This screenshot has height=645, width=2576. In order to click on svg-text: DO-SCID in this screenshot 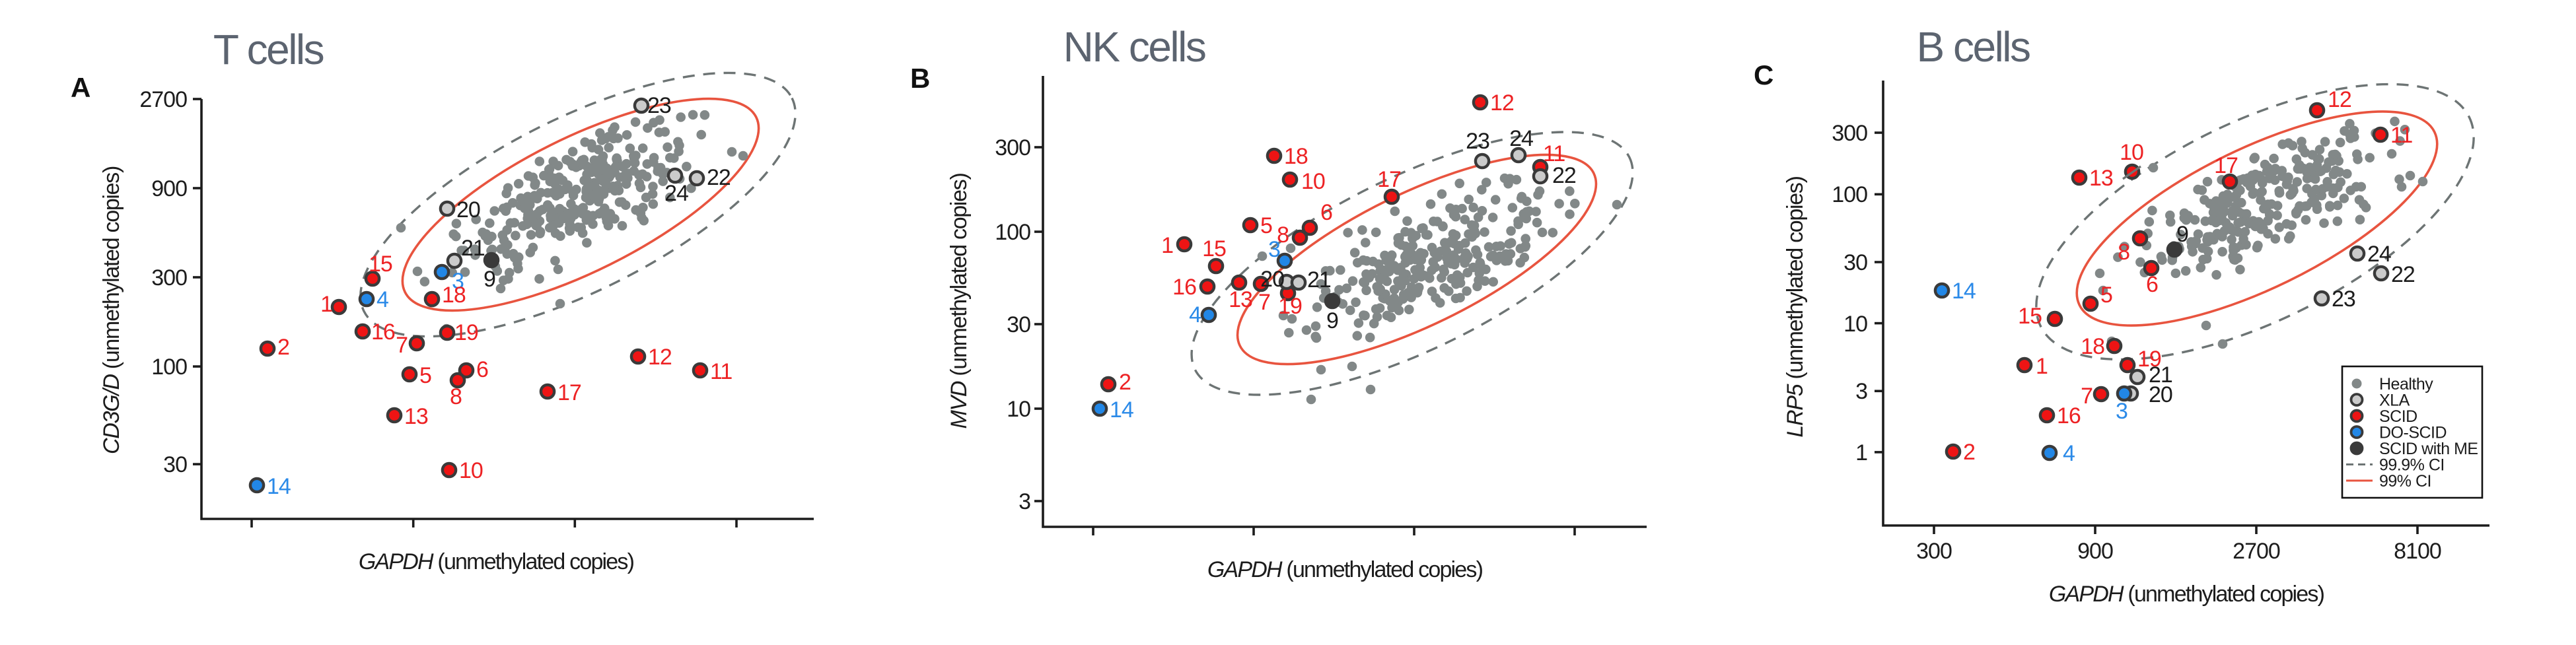, I will do `click(2413, 433)`.